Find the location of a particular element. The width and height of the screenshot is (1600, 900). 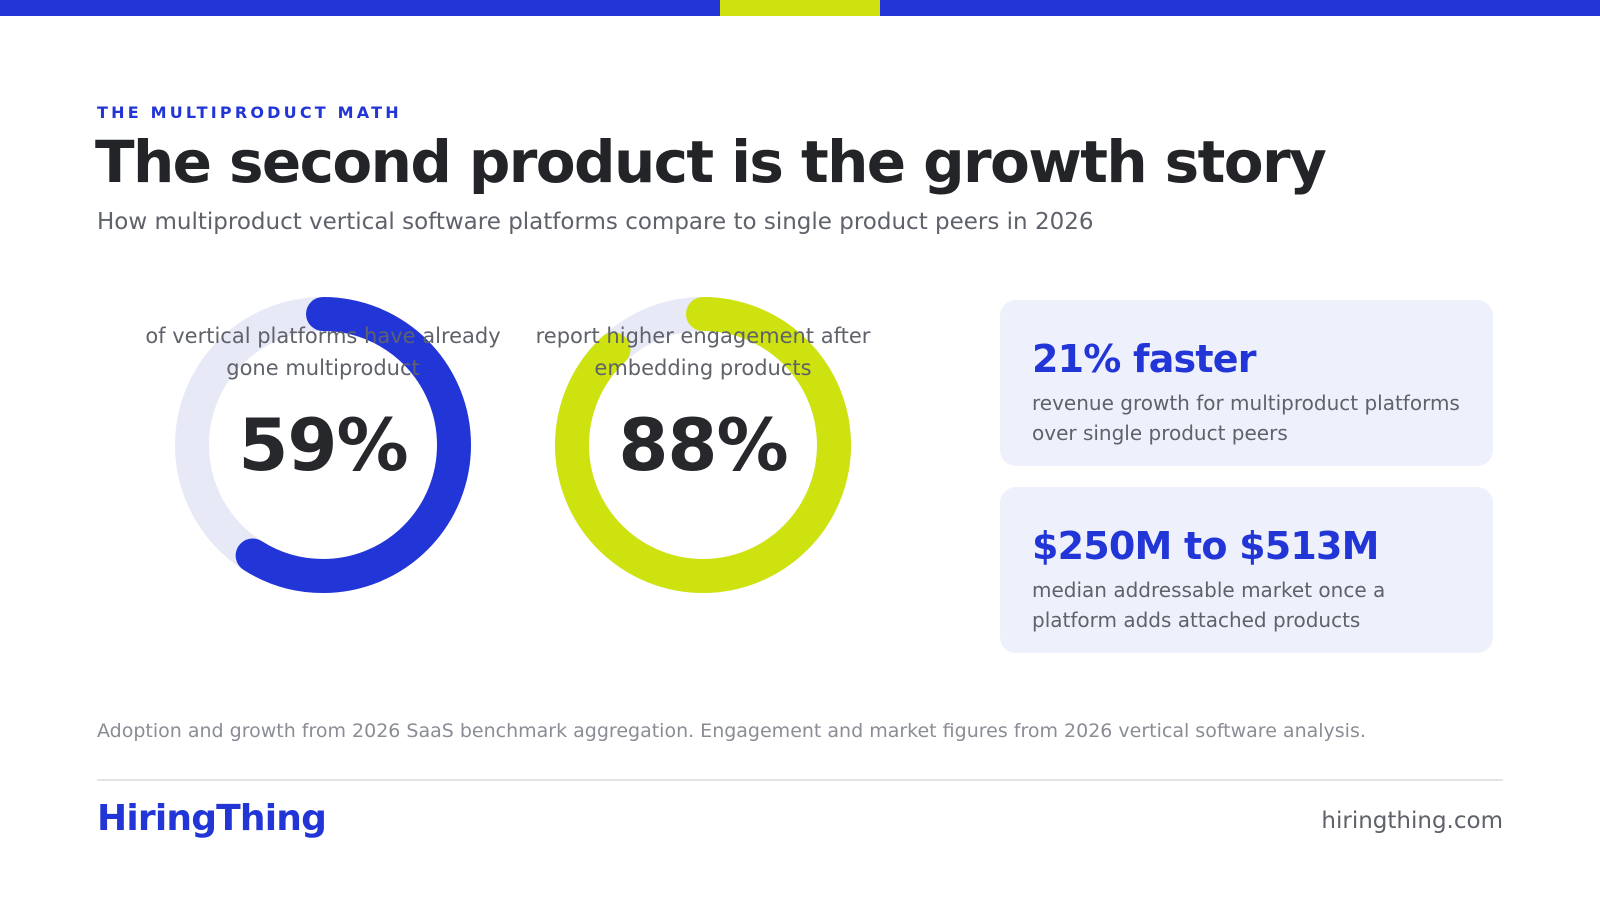

brand-logo: HiringThing is located at coordinates (212, 818).